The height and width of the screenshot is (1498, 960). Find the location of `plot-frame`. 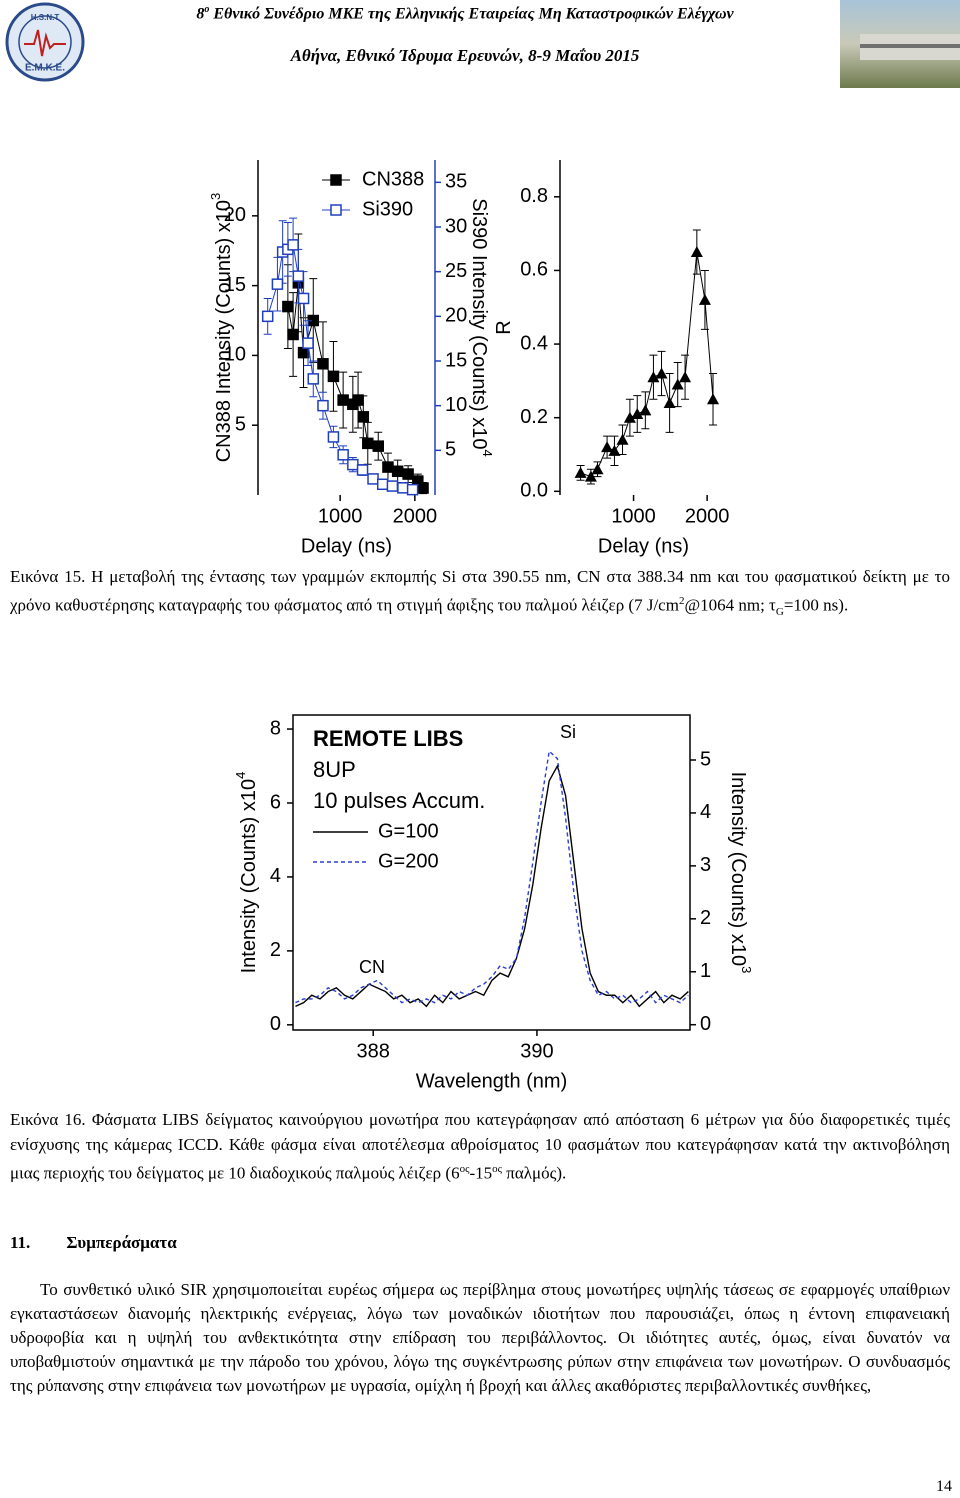

plot-frame is located at coordinates (491, 872).